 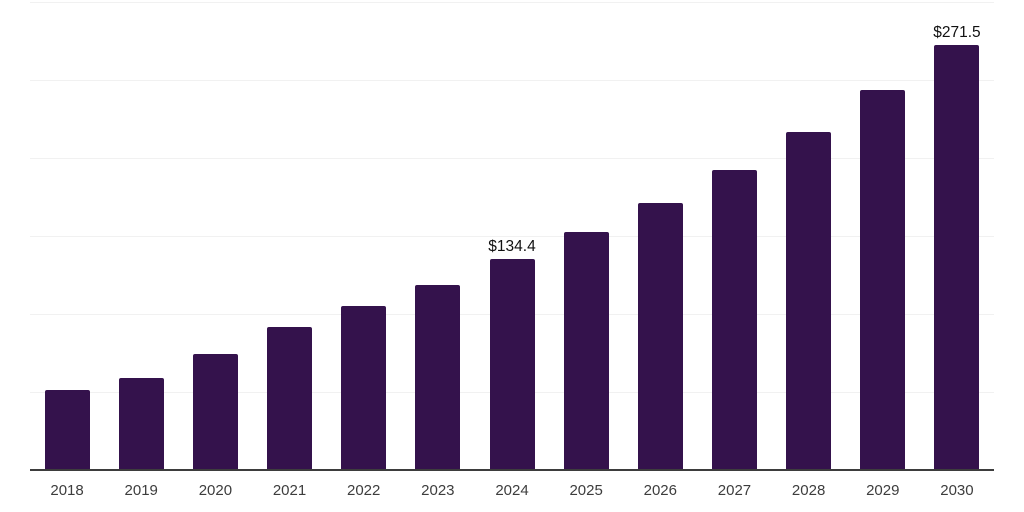 What do you see at coordinates (141, 490) in the screenshot?
I see `x-tick-label-2019: 2019` at bounding box center [141, 490].